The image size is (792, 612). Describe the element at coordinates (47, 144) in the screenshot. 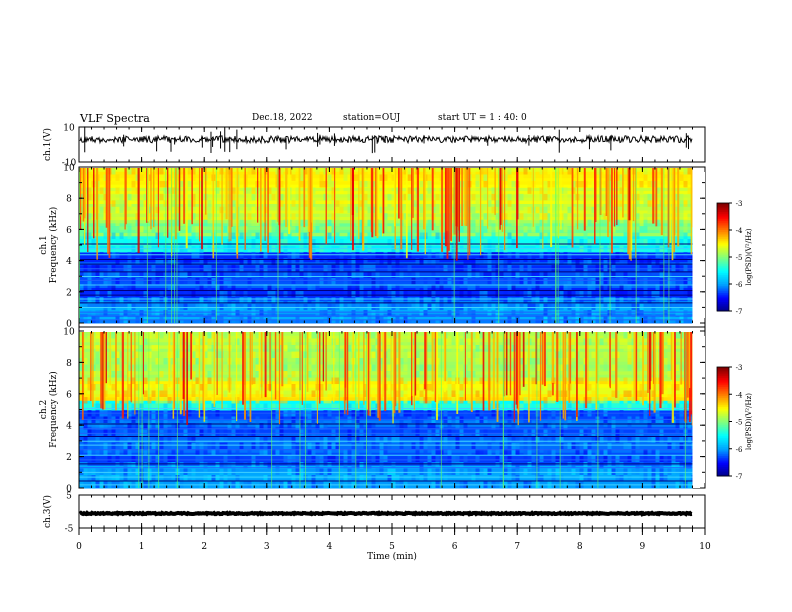

I see `ch1-ylabel: ch.1(V)` at that location.